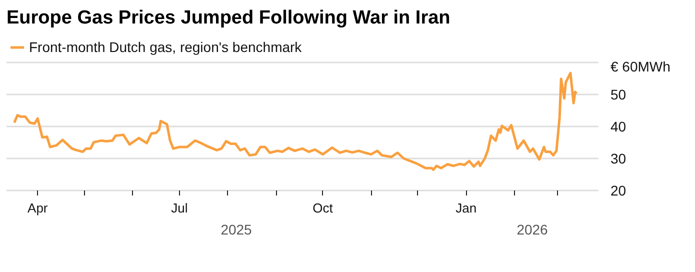 The height and width of the screenshot is (272, 695). I want to click on chart-title: Europe Gas Prices Jumped Following War in Iran, so click(228, 18).